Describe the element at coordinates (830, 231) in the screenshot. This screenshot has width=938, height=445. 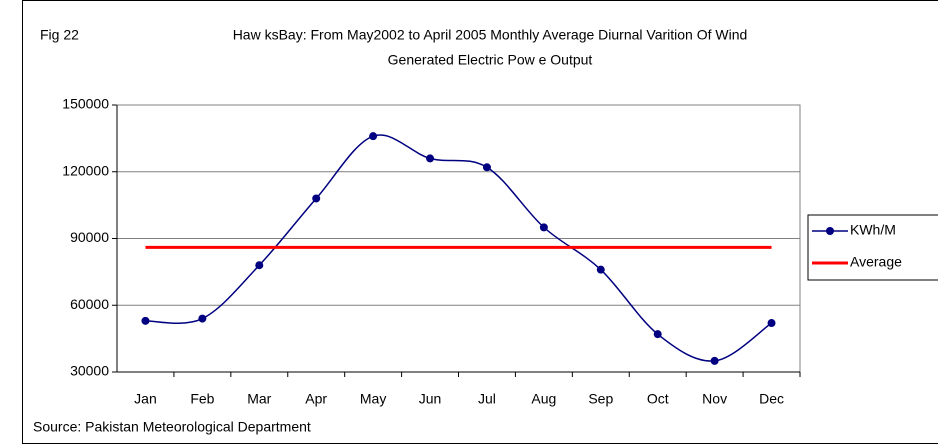
I see `legend-marker` at that location.